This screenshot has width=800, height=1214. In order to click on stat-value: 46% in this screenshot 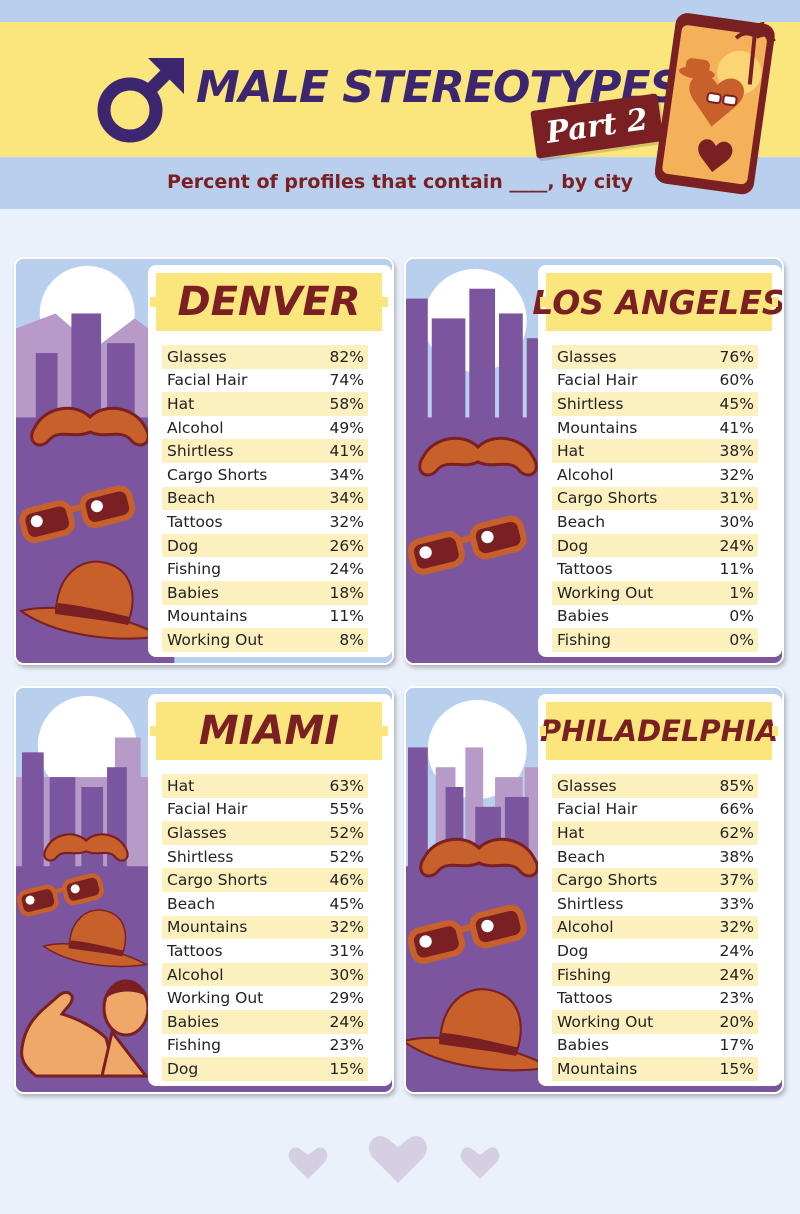, I will do `click(346, 880)`.